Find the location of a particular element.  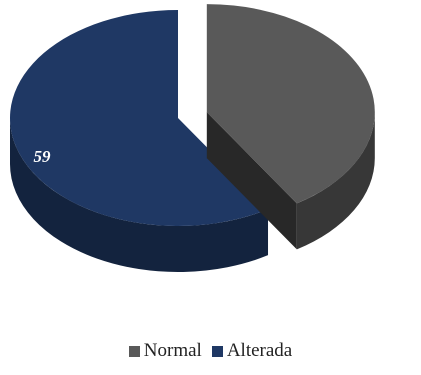

legend-label-normal: Normal is located at coordinates (172, 350).